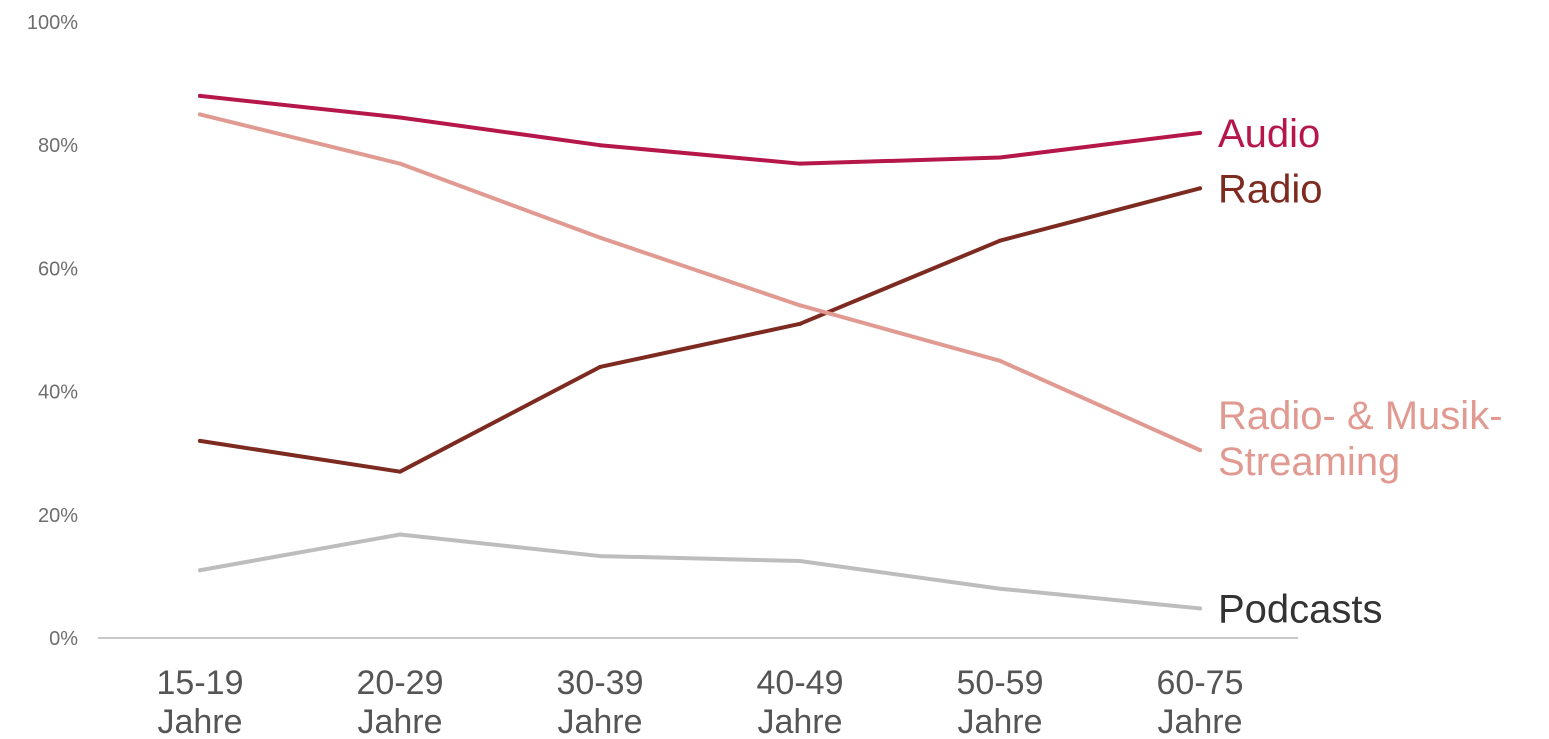 The width and height of the screenshot is (1549, 739). I want to click on y-tick-label: 20%, so click(58, 516).